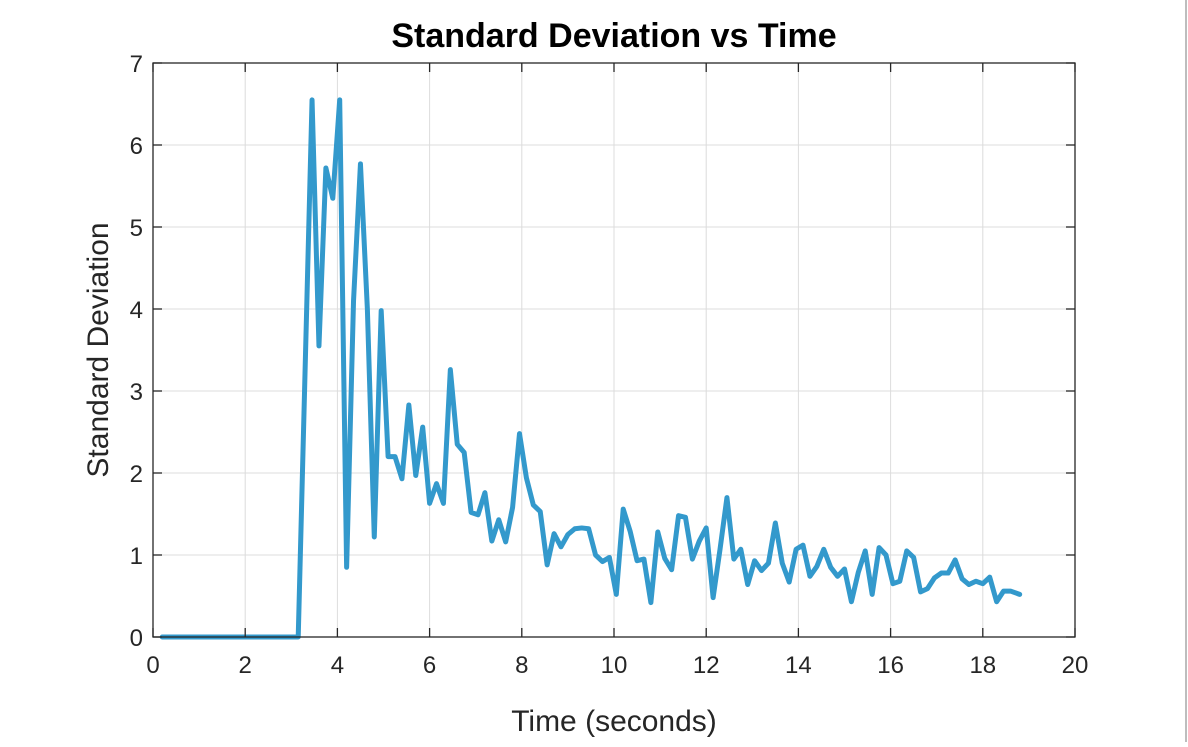 This screenshot has width=1188, height=747. Describe the element at coordinates (152, 665) in the screenshot. I see `x-tick-label-0: 0` at that location.